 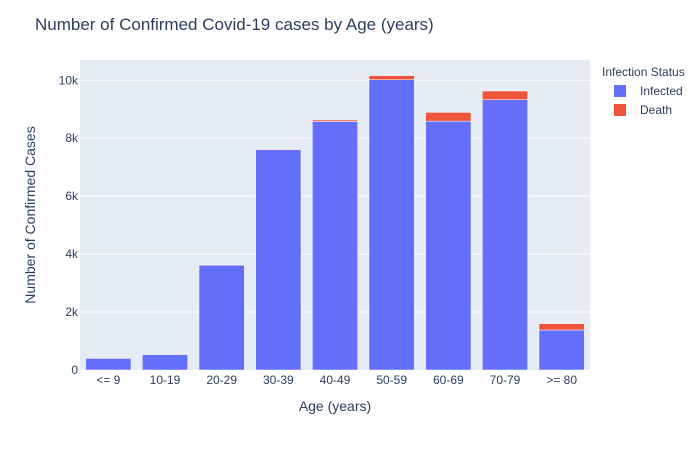 I want to click on x-tick-label: <= 9, so click(x=108, y=380).